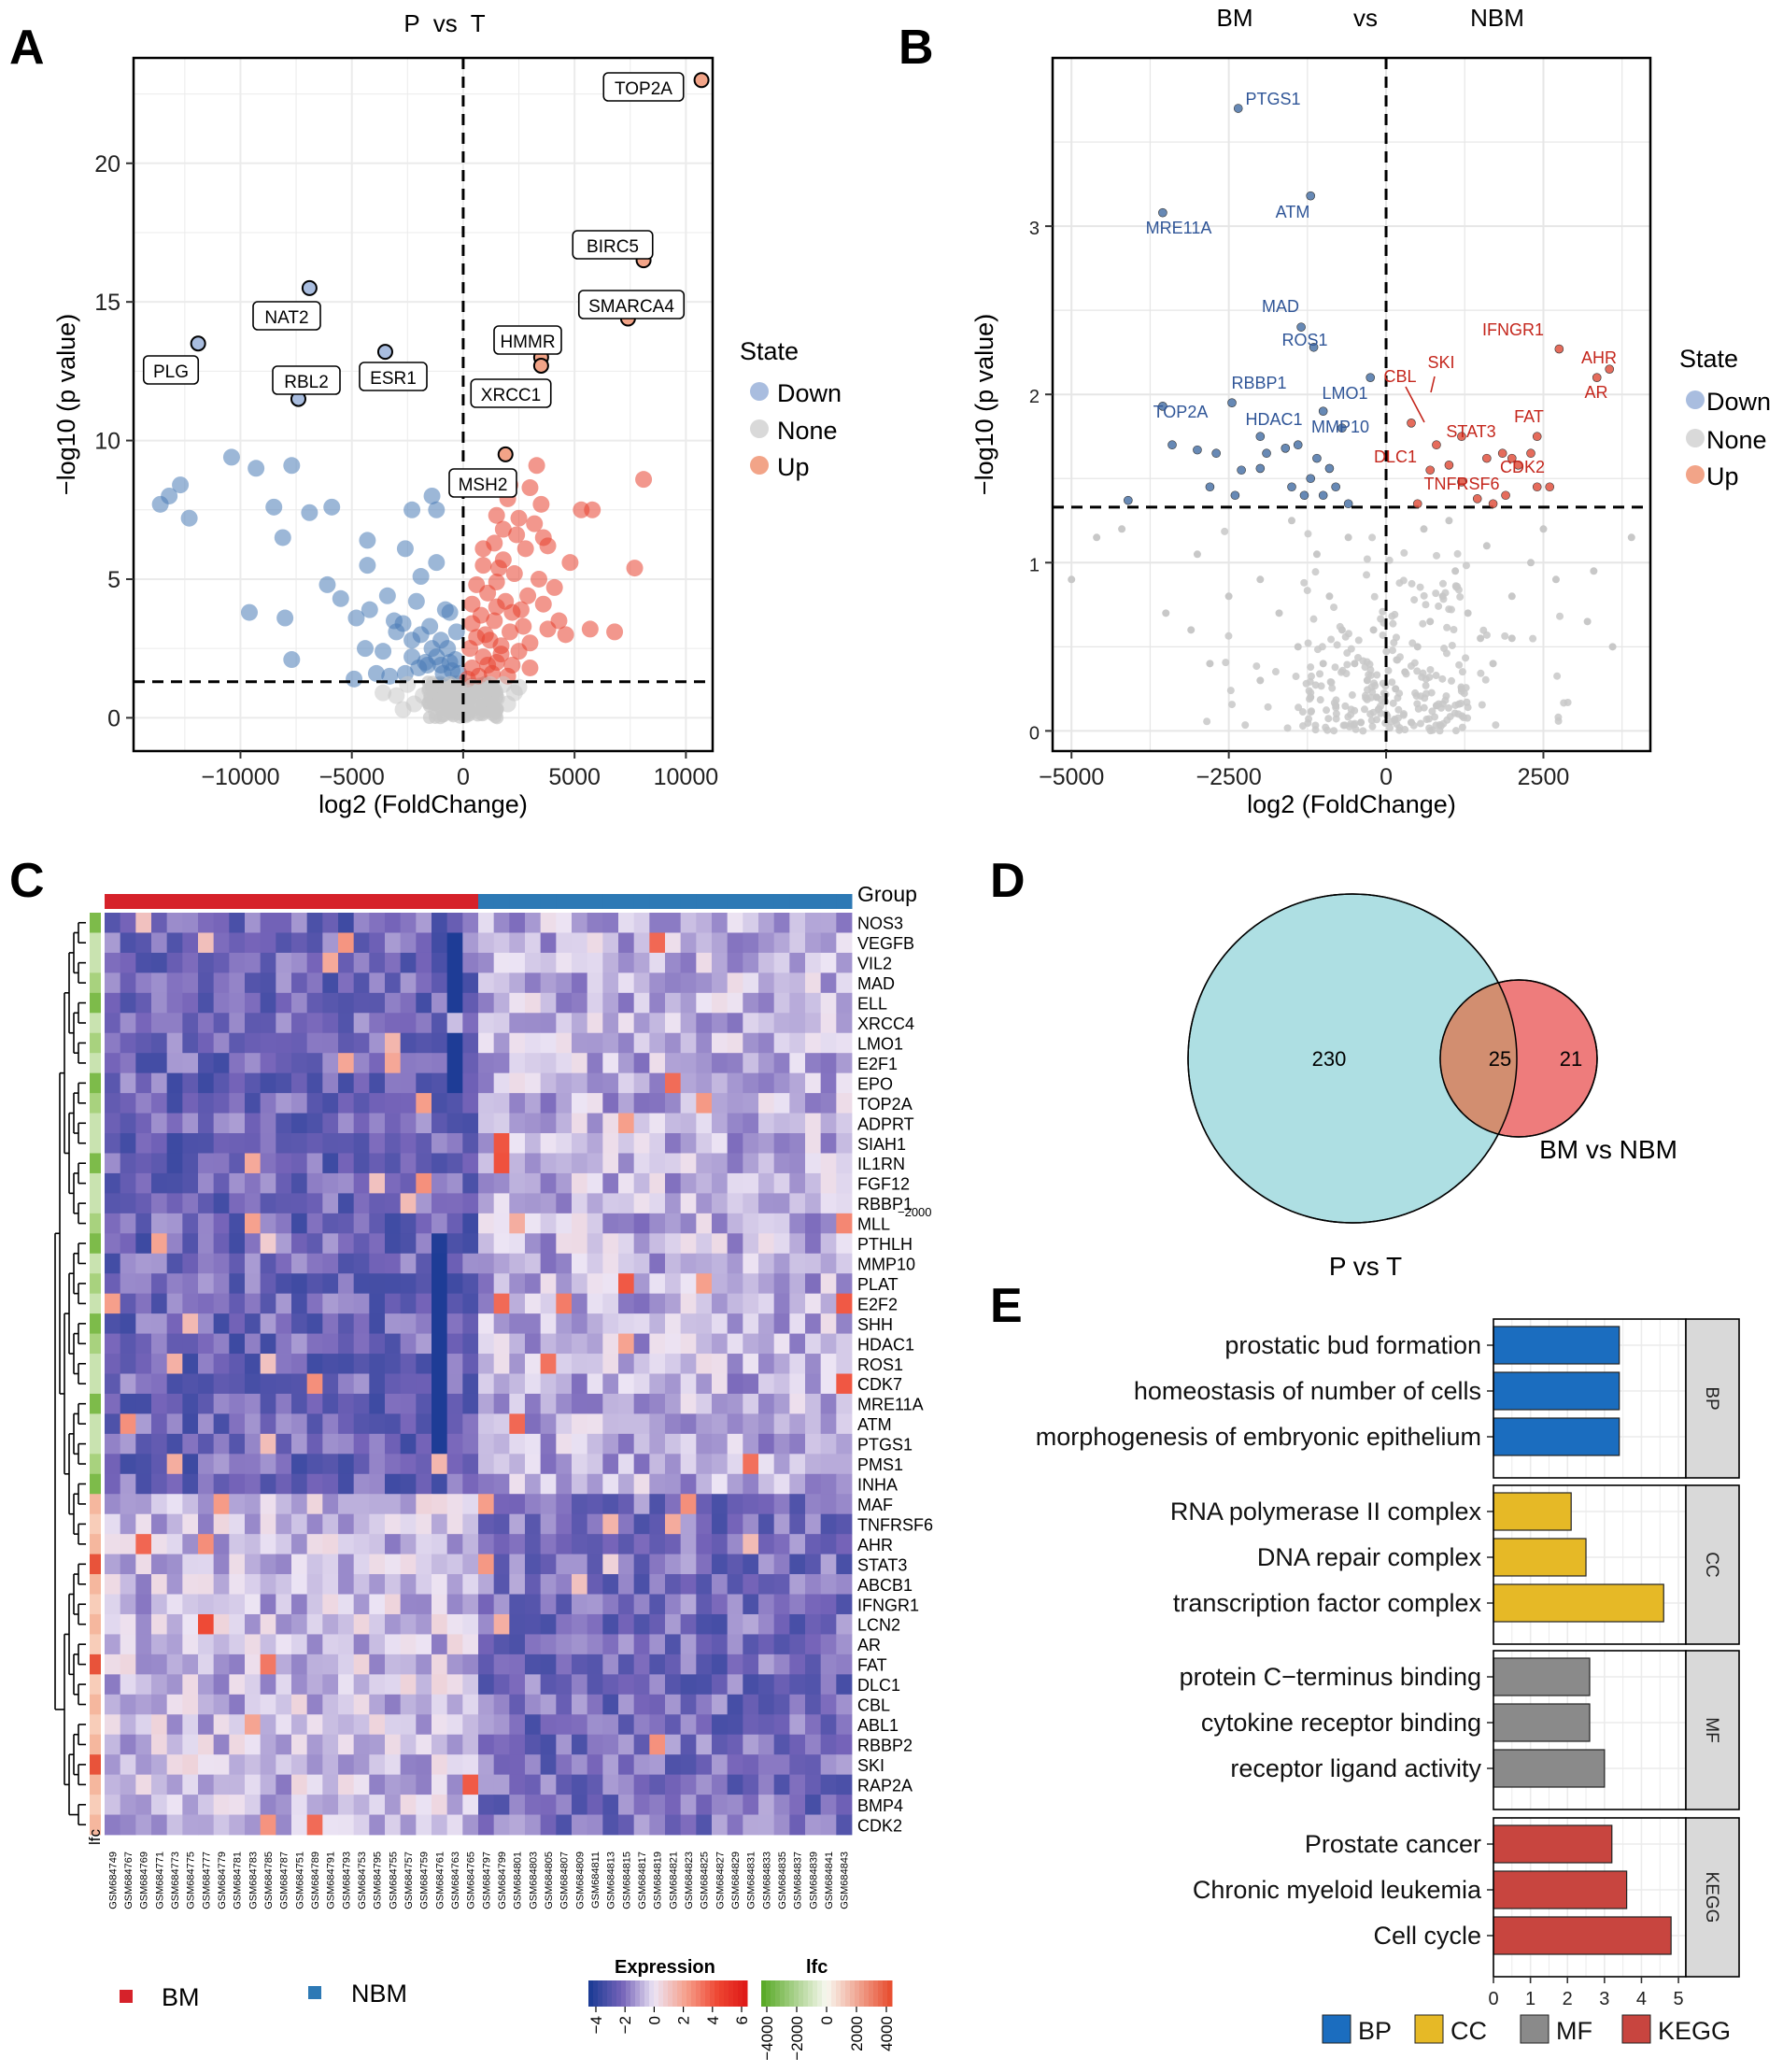  I want to click on colorbar-tick-label: 6, so click(742, 2020).